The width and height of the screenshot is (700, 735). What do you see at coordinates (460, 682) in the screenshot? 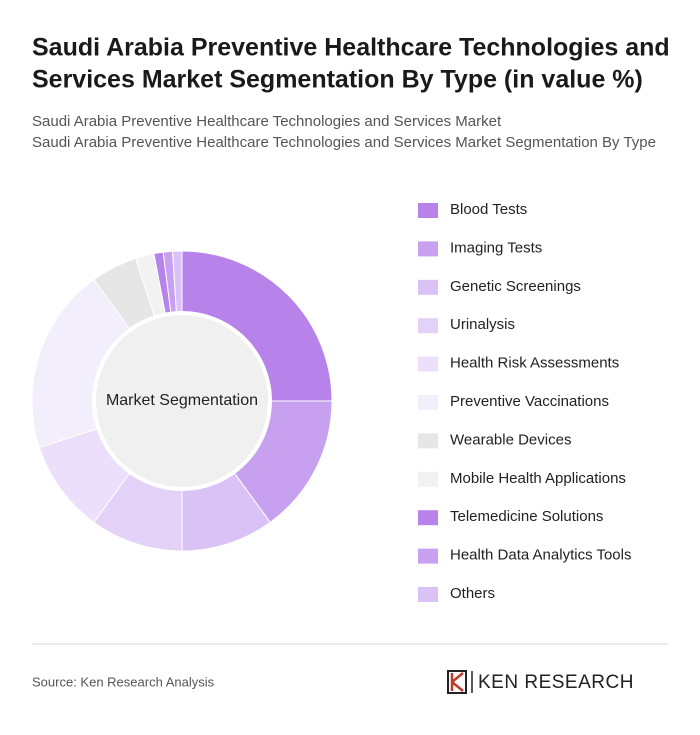
I see `logo-icon` at bounding box center [460, 682].